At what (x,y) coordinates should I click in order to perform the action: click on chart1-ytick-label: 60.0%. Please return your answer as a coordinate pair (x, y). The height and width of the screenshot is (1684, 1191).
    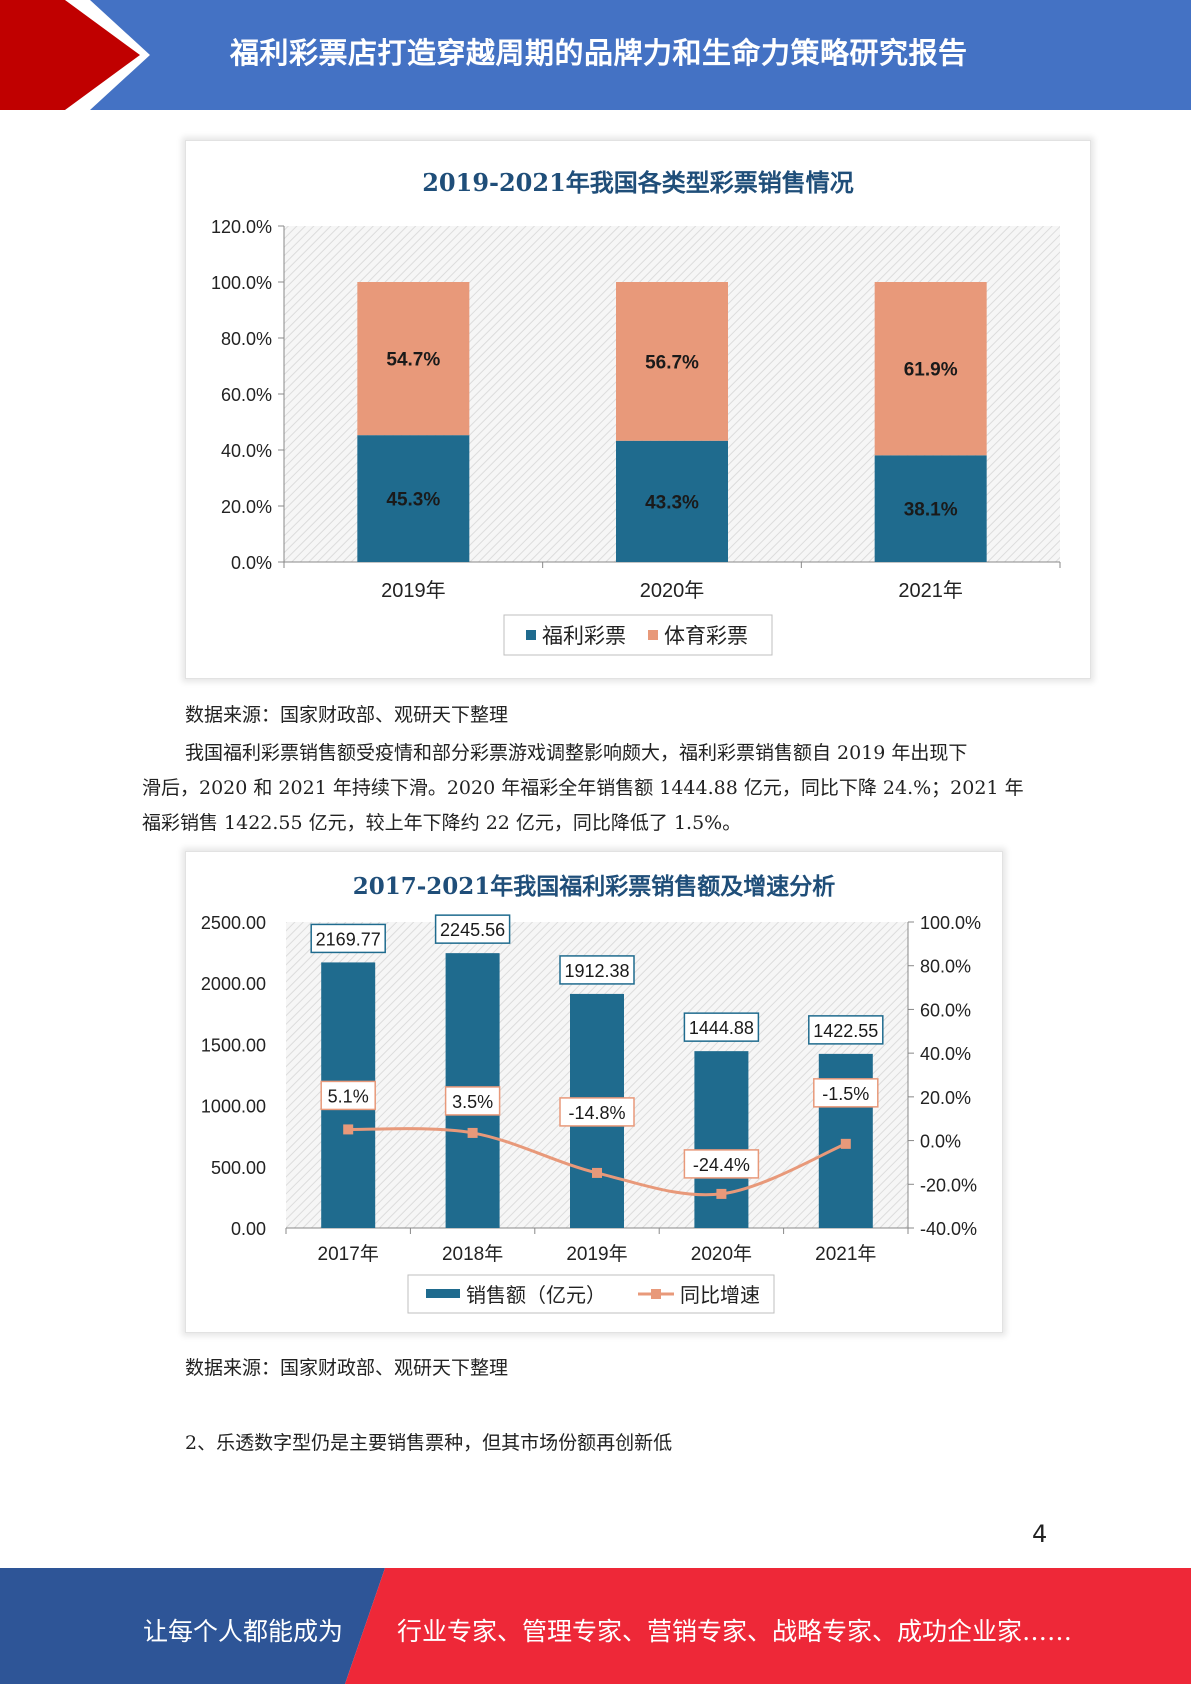
    Looking at the image, I should click on (246, 395).